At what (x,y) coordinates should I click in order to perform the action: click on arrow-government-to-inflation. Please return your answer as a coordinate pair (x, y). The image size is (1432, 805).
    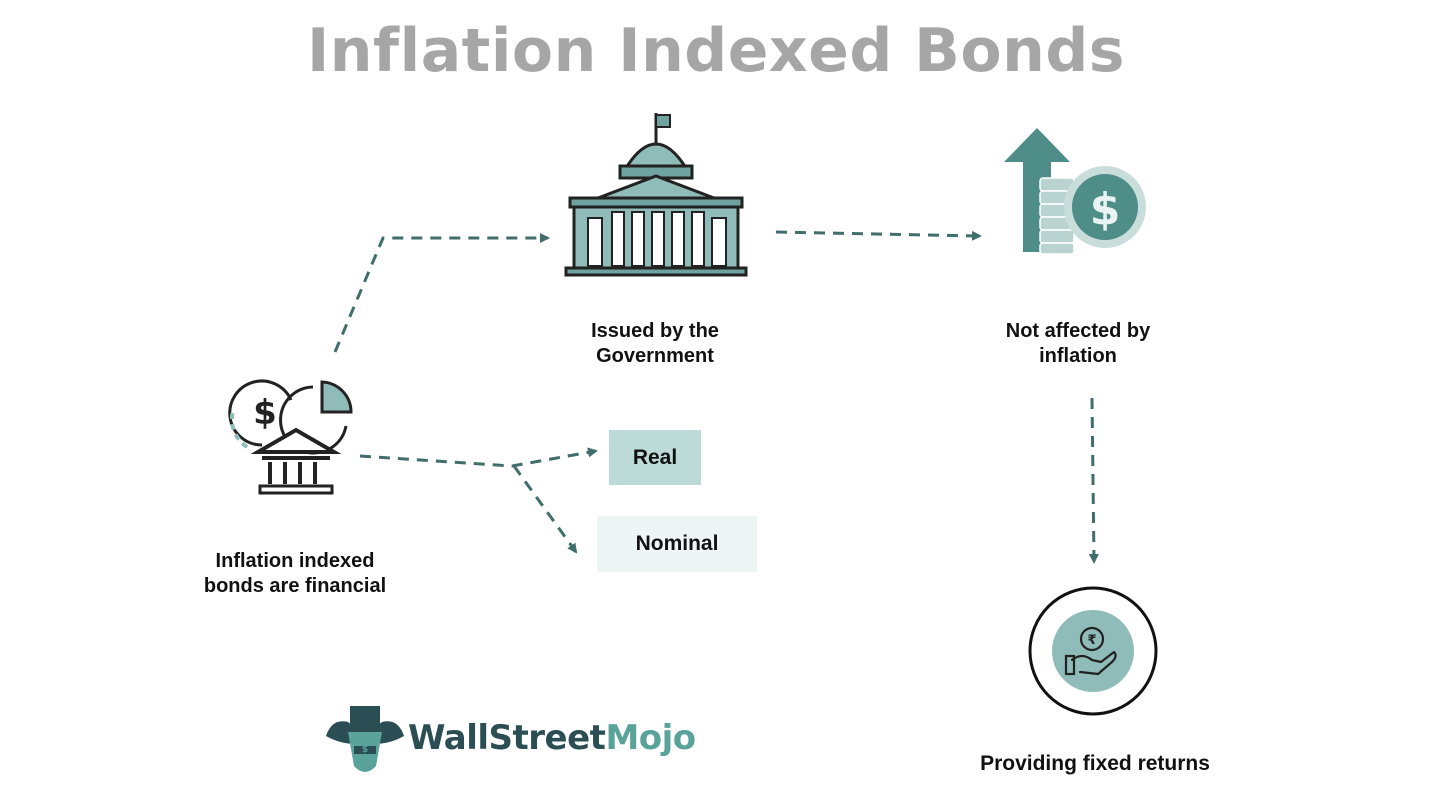
    Looking at the image, I should click on (878, 235).